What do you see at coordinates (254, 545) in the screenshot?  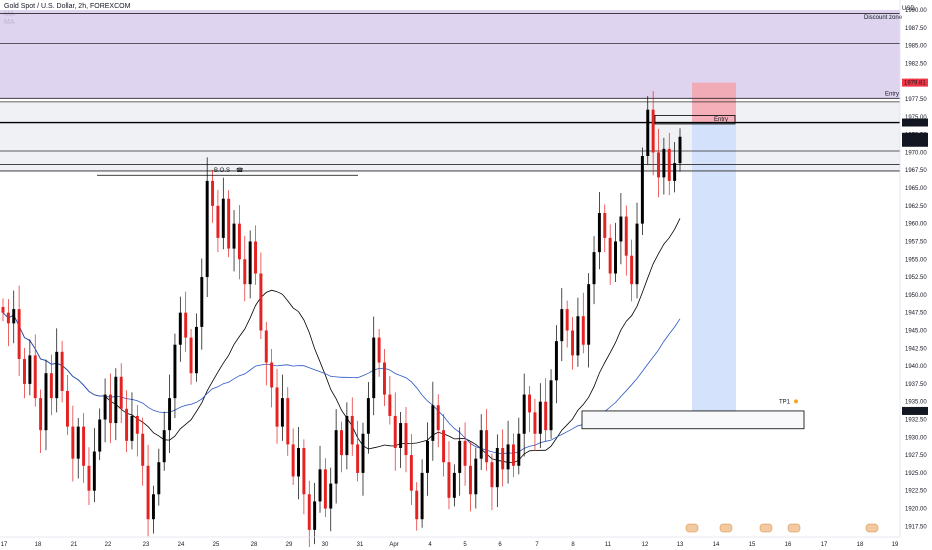 I see `x-tick-label: 28` at bounding box center [254, 545].